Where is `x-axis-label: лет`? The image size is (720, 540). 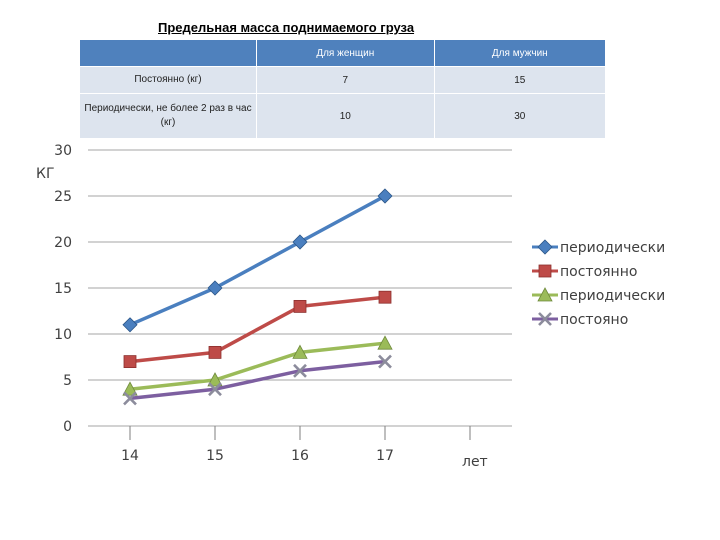
x-axis-label: лет is located at coordinates (475, 462).